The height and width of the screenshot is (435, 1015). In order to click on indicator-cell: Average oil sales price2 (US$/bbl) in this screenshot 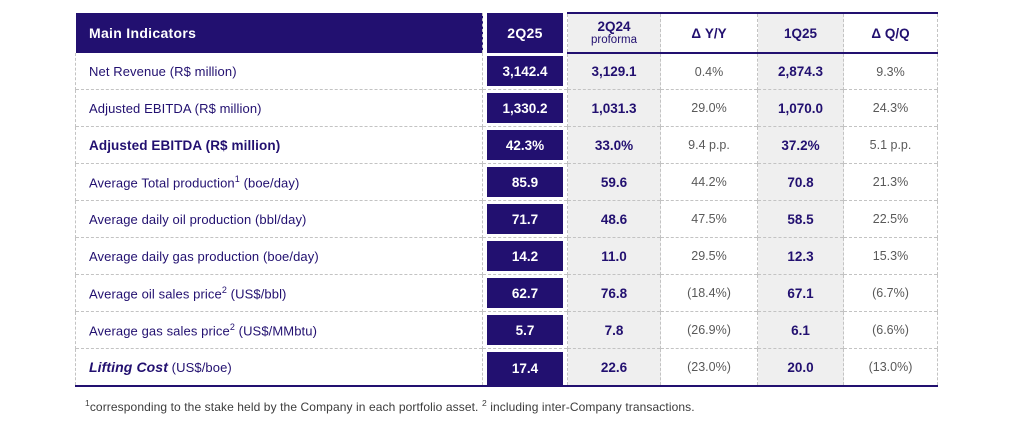, I will do `click(279, 293)`.